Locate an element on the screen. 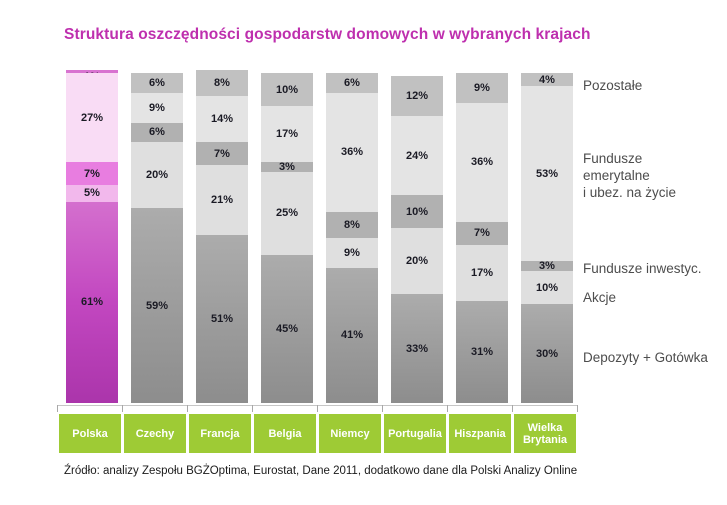  category-label-portugalia: Portugalia is located at coordinates (415, 433).